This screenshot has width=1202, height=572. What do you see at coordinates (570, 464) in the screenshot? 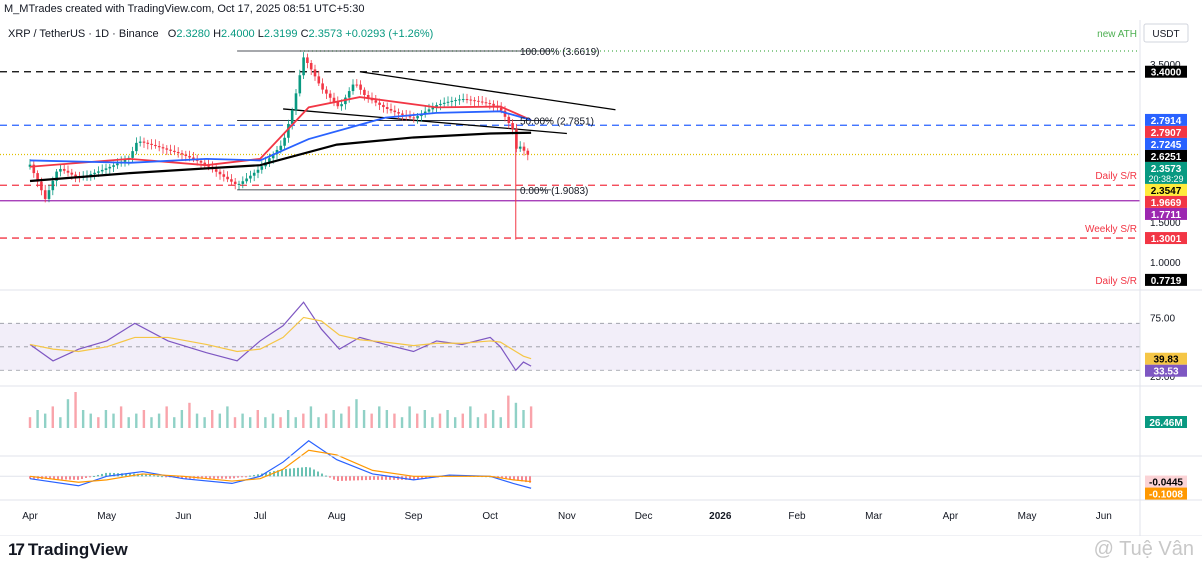
I see `macd-pane` at bounding box center [570, 464].